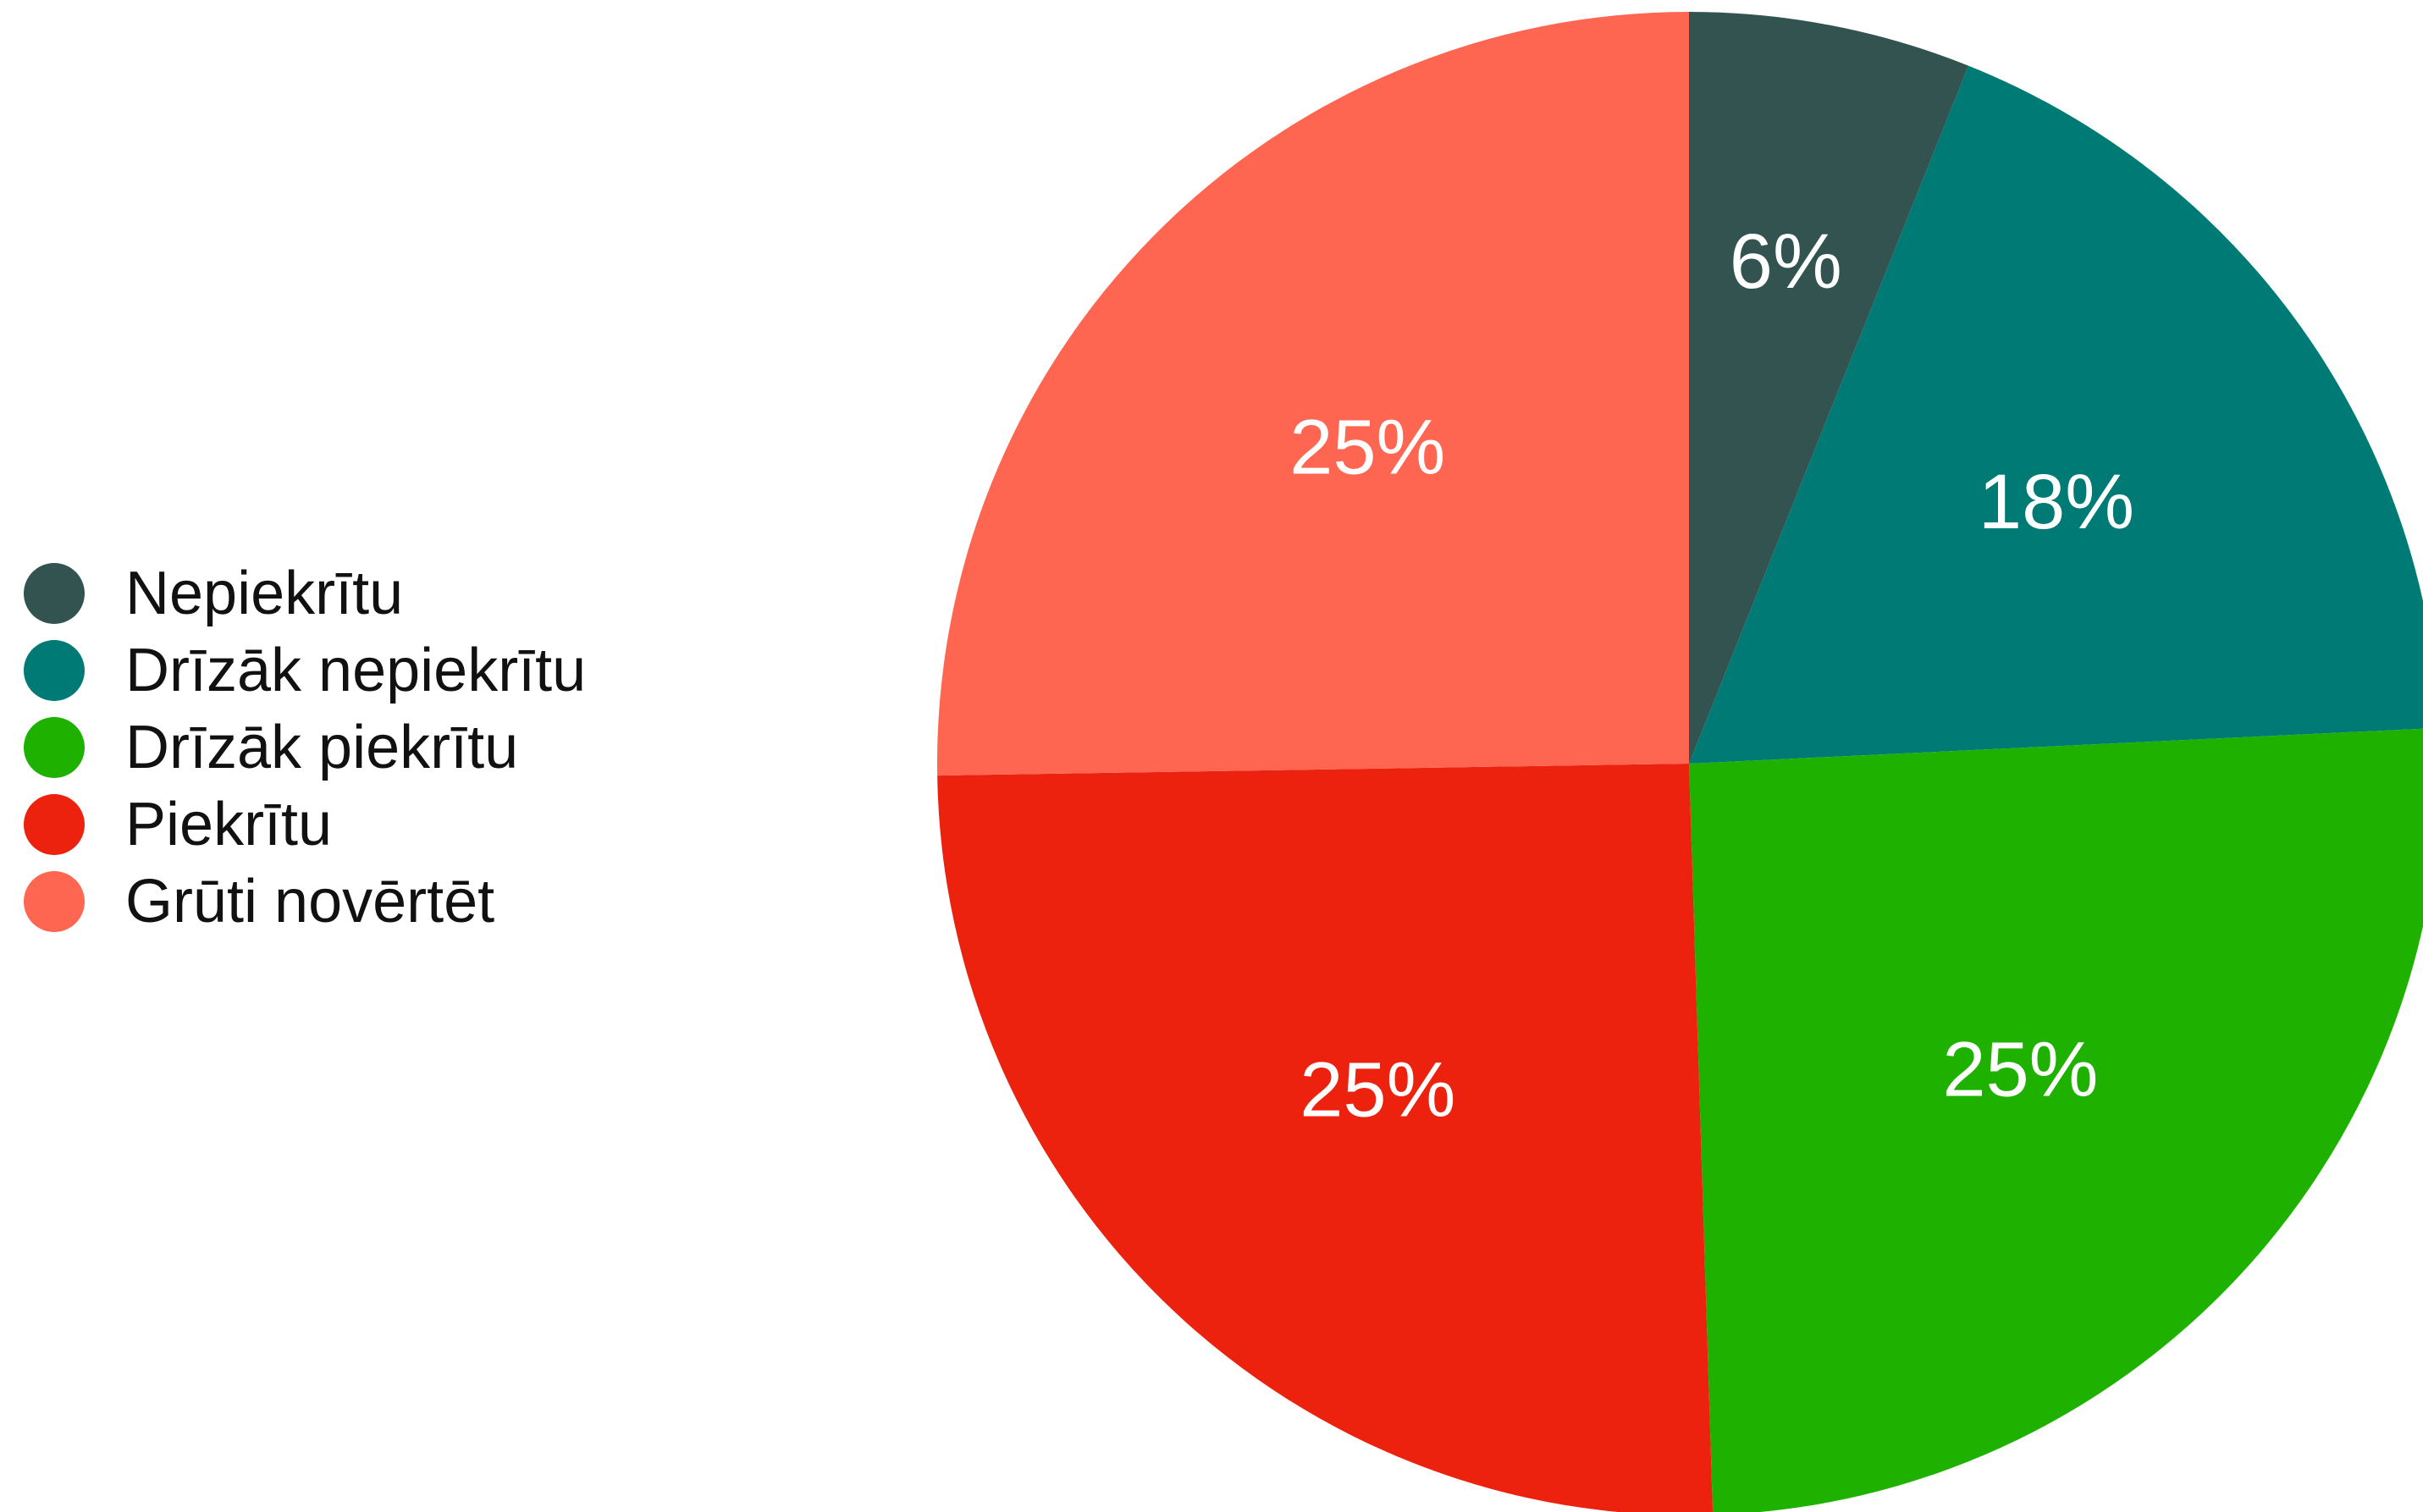 The width and height of the screenshot is (2423, 1512). Describe the element at coordinates (1377, 1090) in the screenshot. I see `slice-value-label-4: 25%` at that location.